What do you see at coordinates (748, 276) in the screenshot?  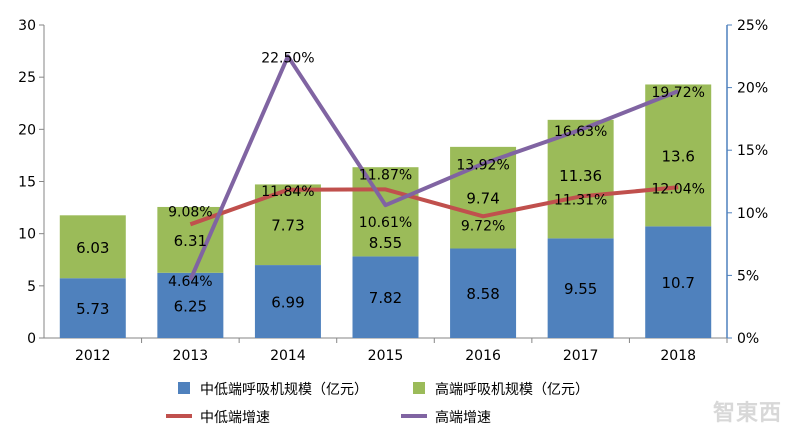 I see `right-tick-label: 5%` at bounding box center [748, 276].